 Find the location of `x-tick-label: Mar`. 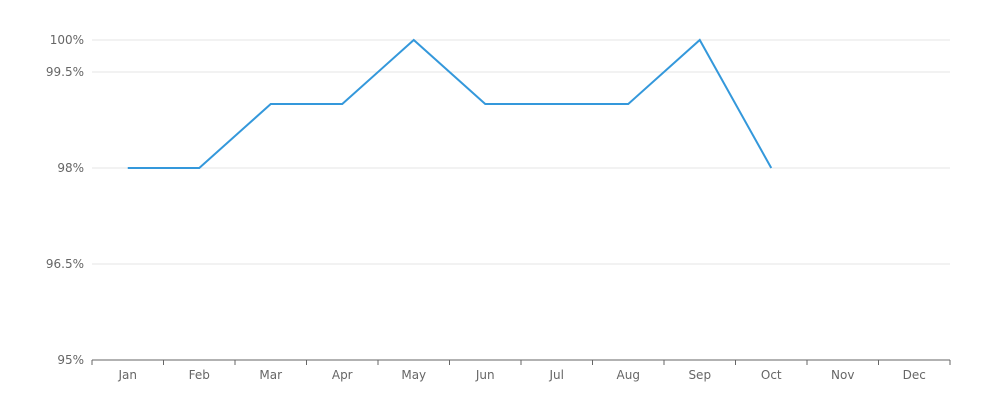

x-tick-label: Mar is located at coordinates (270, 375).